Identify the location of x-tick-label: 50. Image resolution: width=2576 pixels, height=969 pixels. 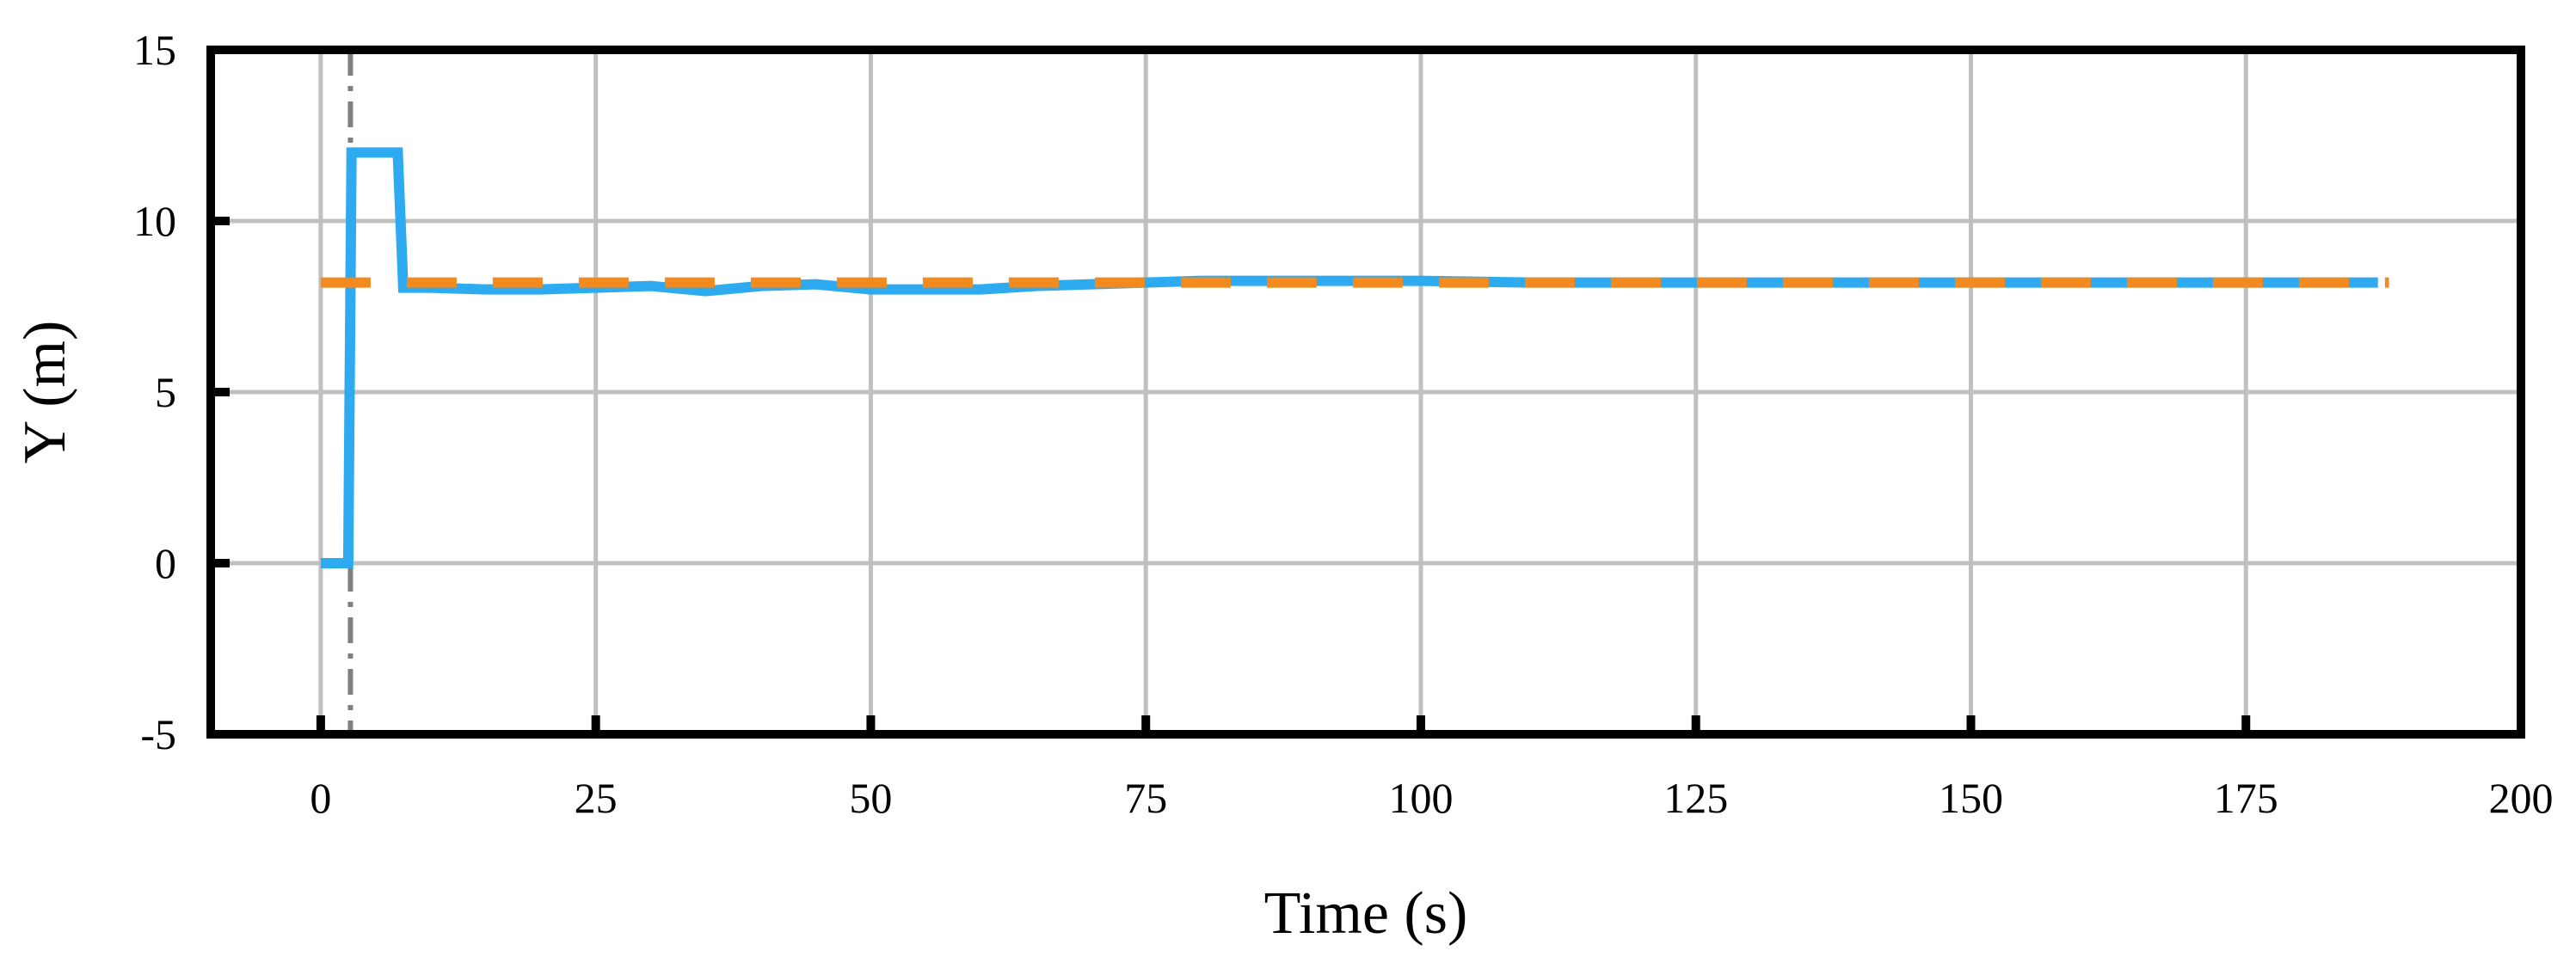
(870, 798).